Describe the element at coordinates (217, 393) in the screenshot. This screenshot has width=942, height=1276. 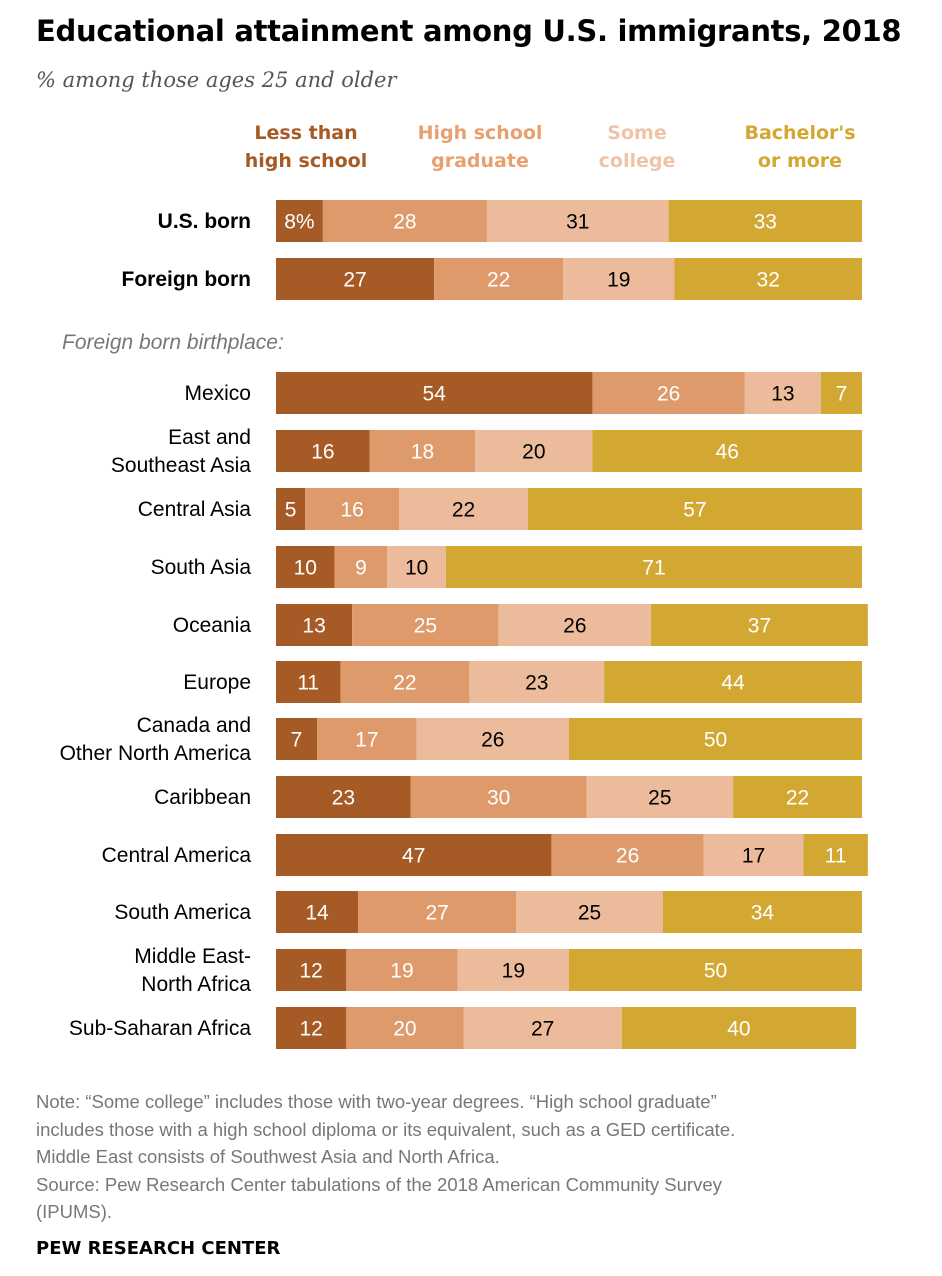
I see `row-label: Mexico` at that location.